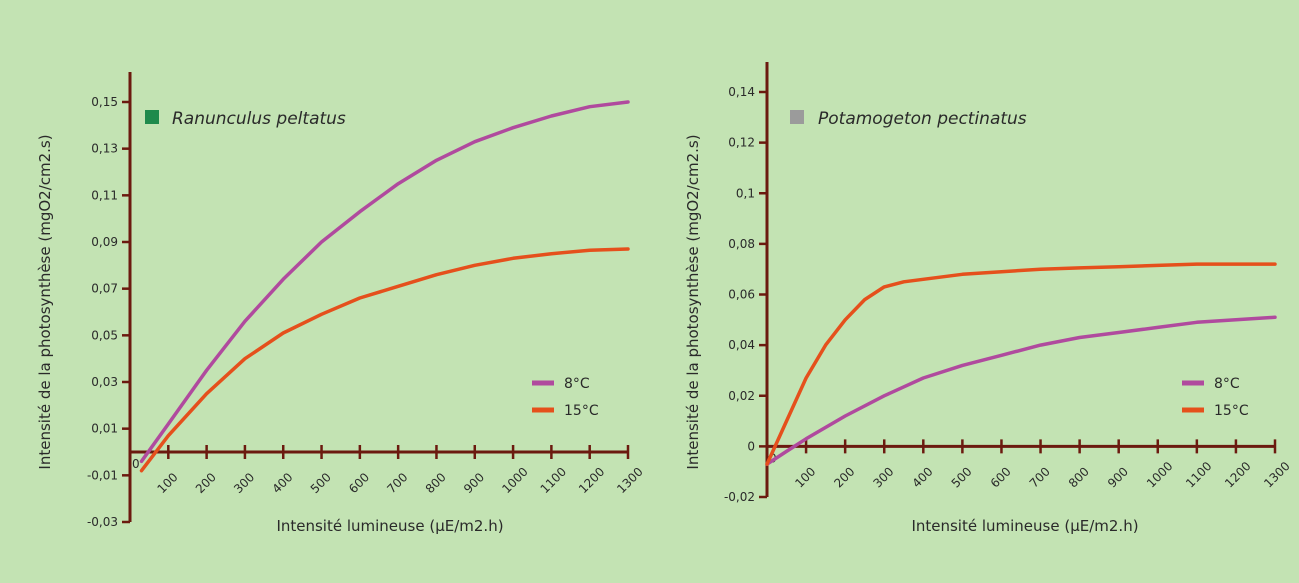  I want to click on series-line-8c, so click(1021, 390).